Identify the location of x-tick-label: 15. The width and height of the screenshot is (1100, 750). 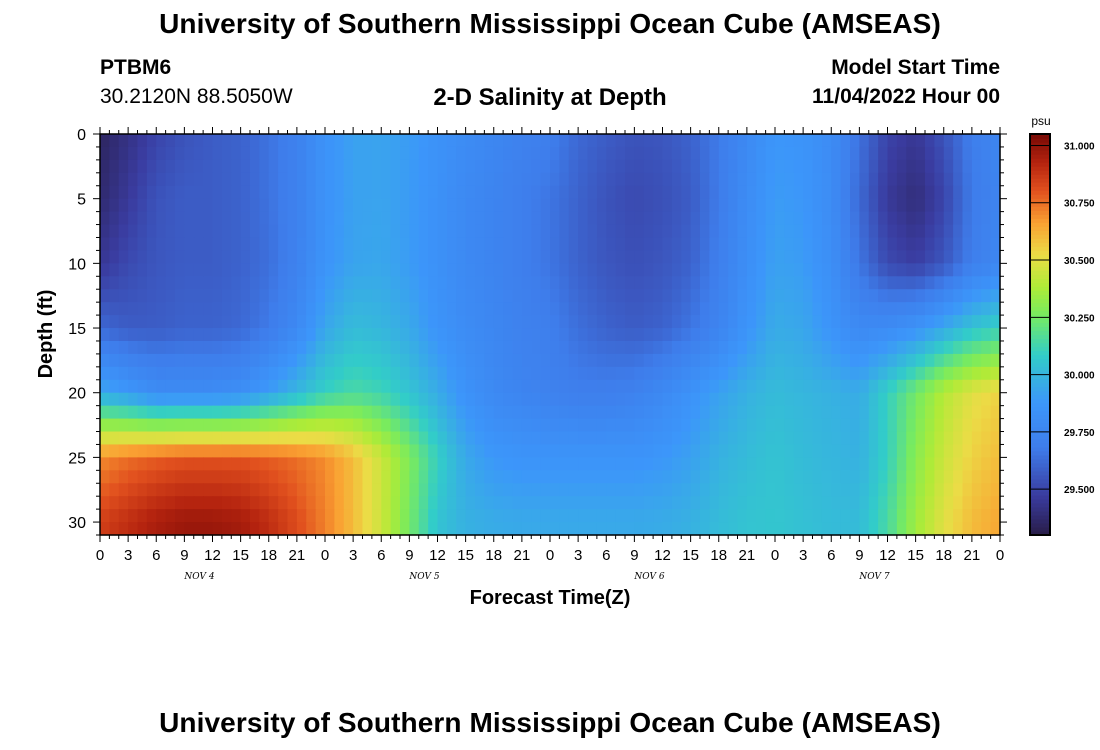
(690, 555).